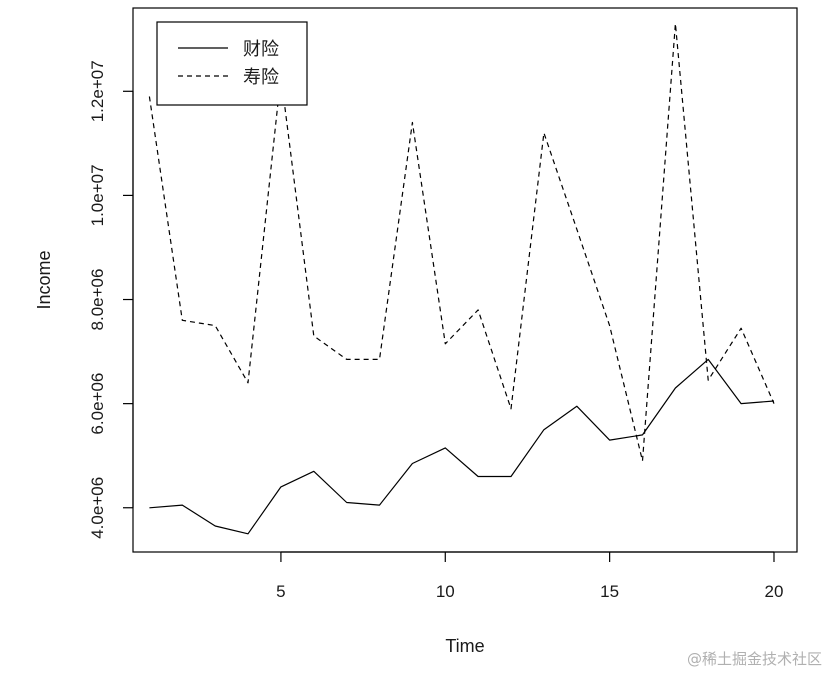 Image resolution: width=830 pixels, height=673 pixels. Describe the element at coordinates (464, 646) in the screenshot. I see `x-axis-title: Time` at that location.